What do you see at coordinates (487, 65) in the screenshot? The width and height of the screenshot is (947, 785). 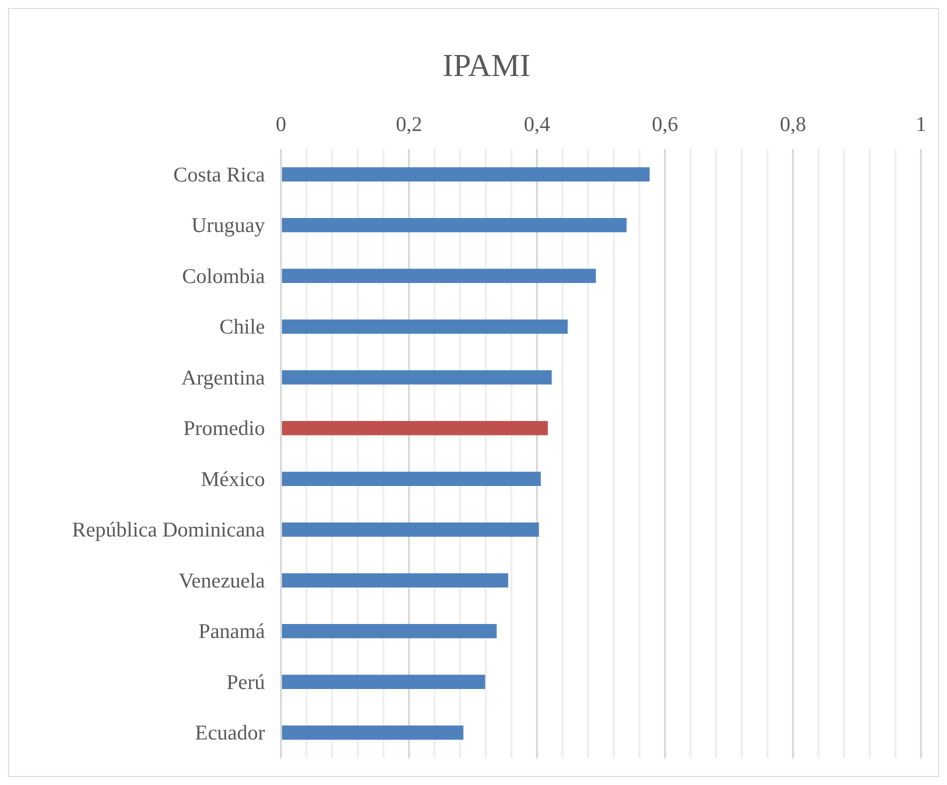 I see `chart-title: IPAMI` at bounding box center [487, 65].